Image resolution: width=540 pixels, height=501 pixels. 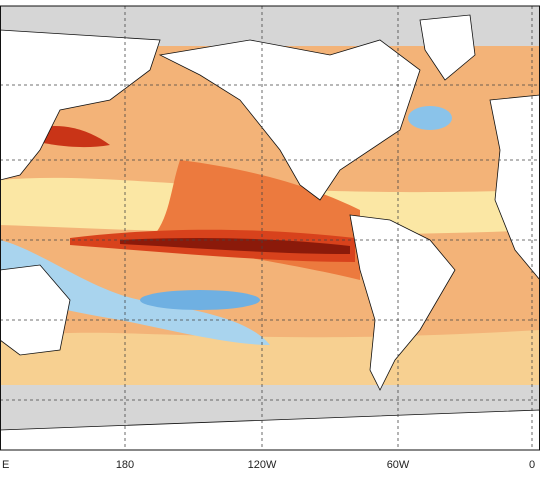 What do you see at coordinates (514, 187) in the screenshot?
I see `africa-europe` at bounding box center [514, 187].